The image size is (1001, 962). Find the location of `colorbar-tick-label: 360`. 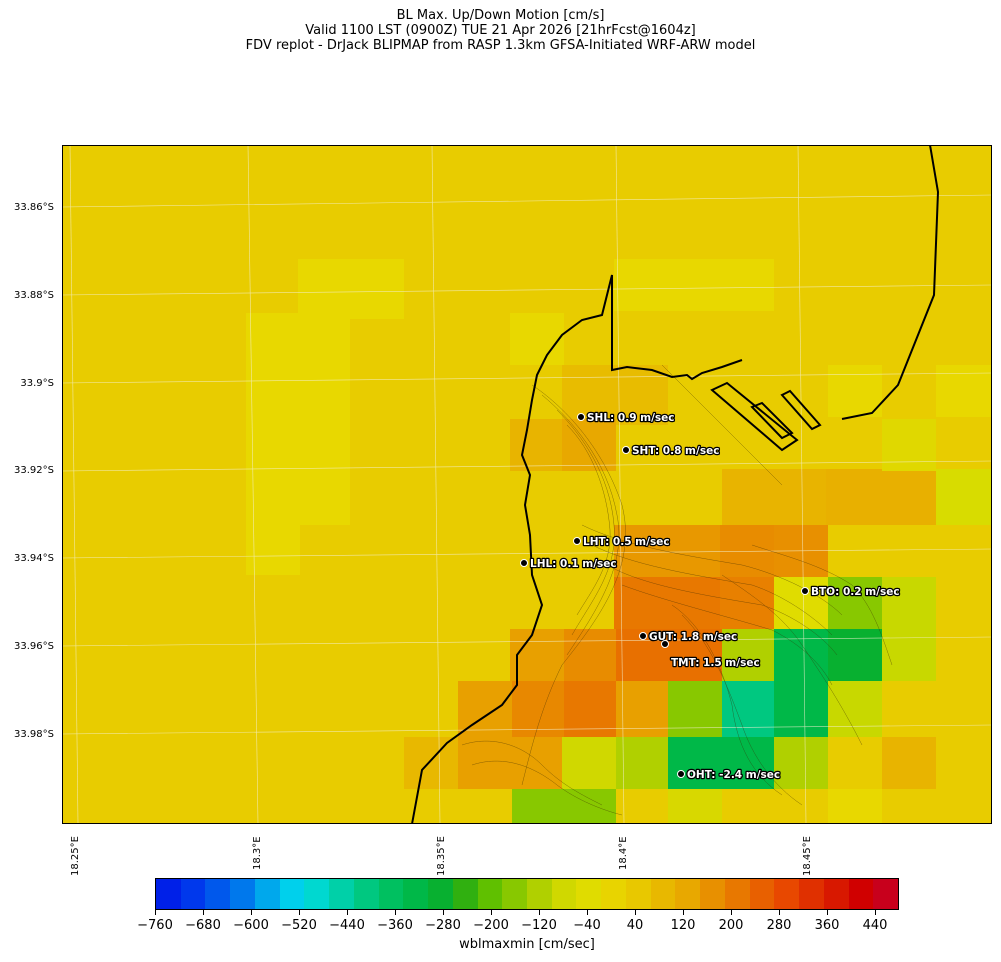

colorbar-tick-label: 360 is located at coordinates (827, 925).